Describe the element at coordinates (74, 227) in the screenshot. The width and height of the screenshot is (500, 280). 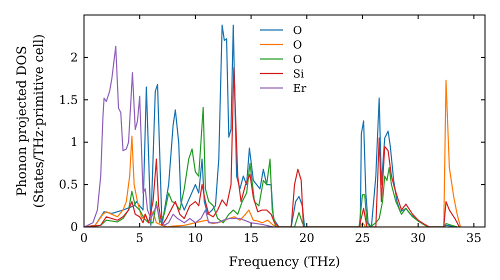
I see `y-tick-label: 0` at that location.